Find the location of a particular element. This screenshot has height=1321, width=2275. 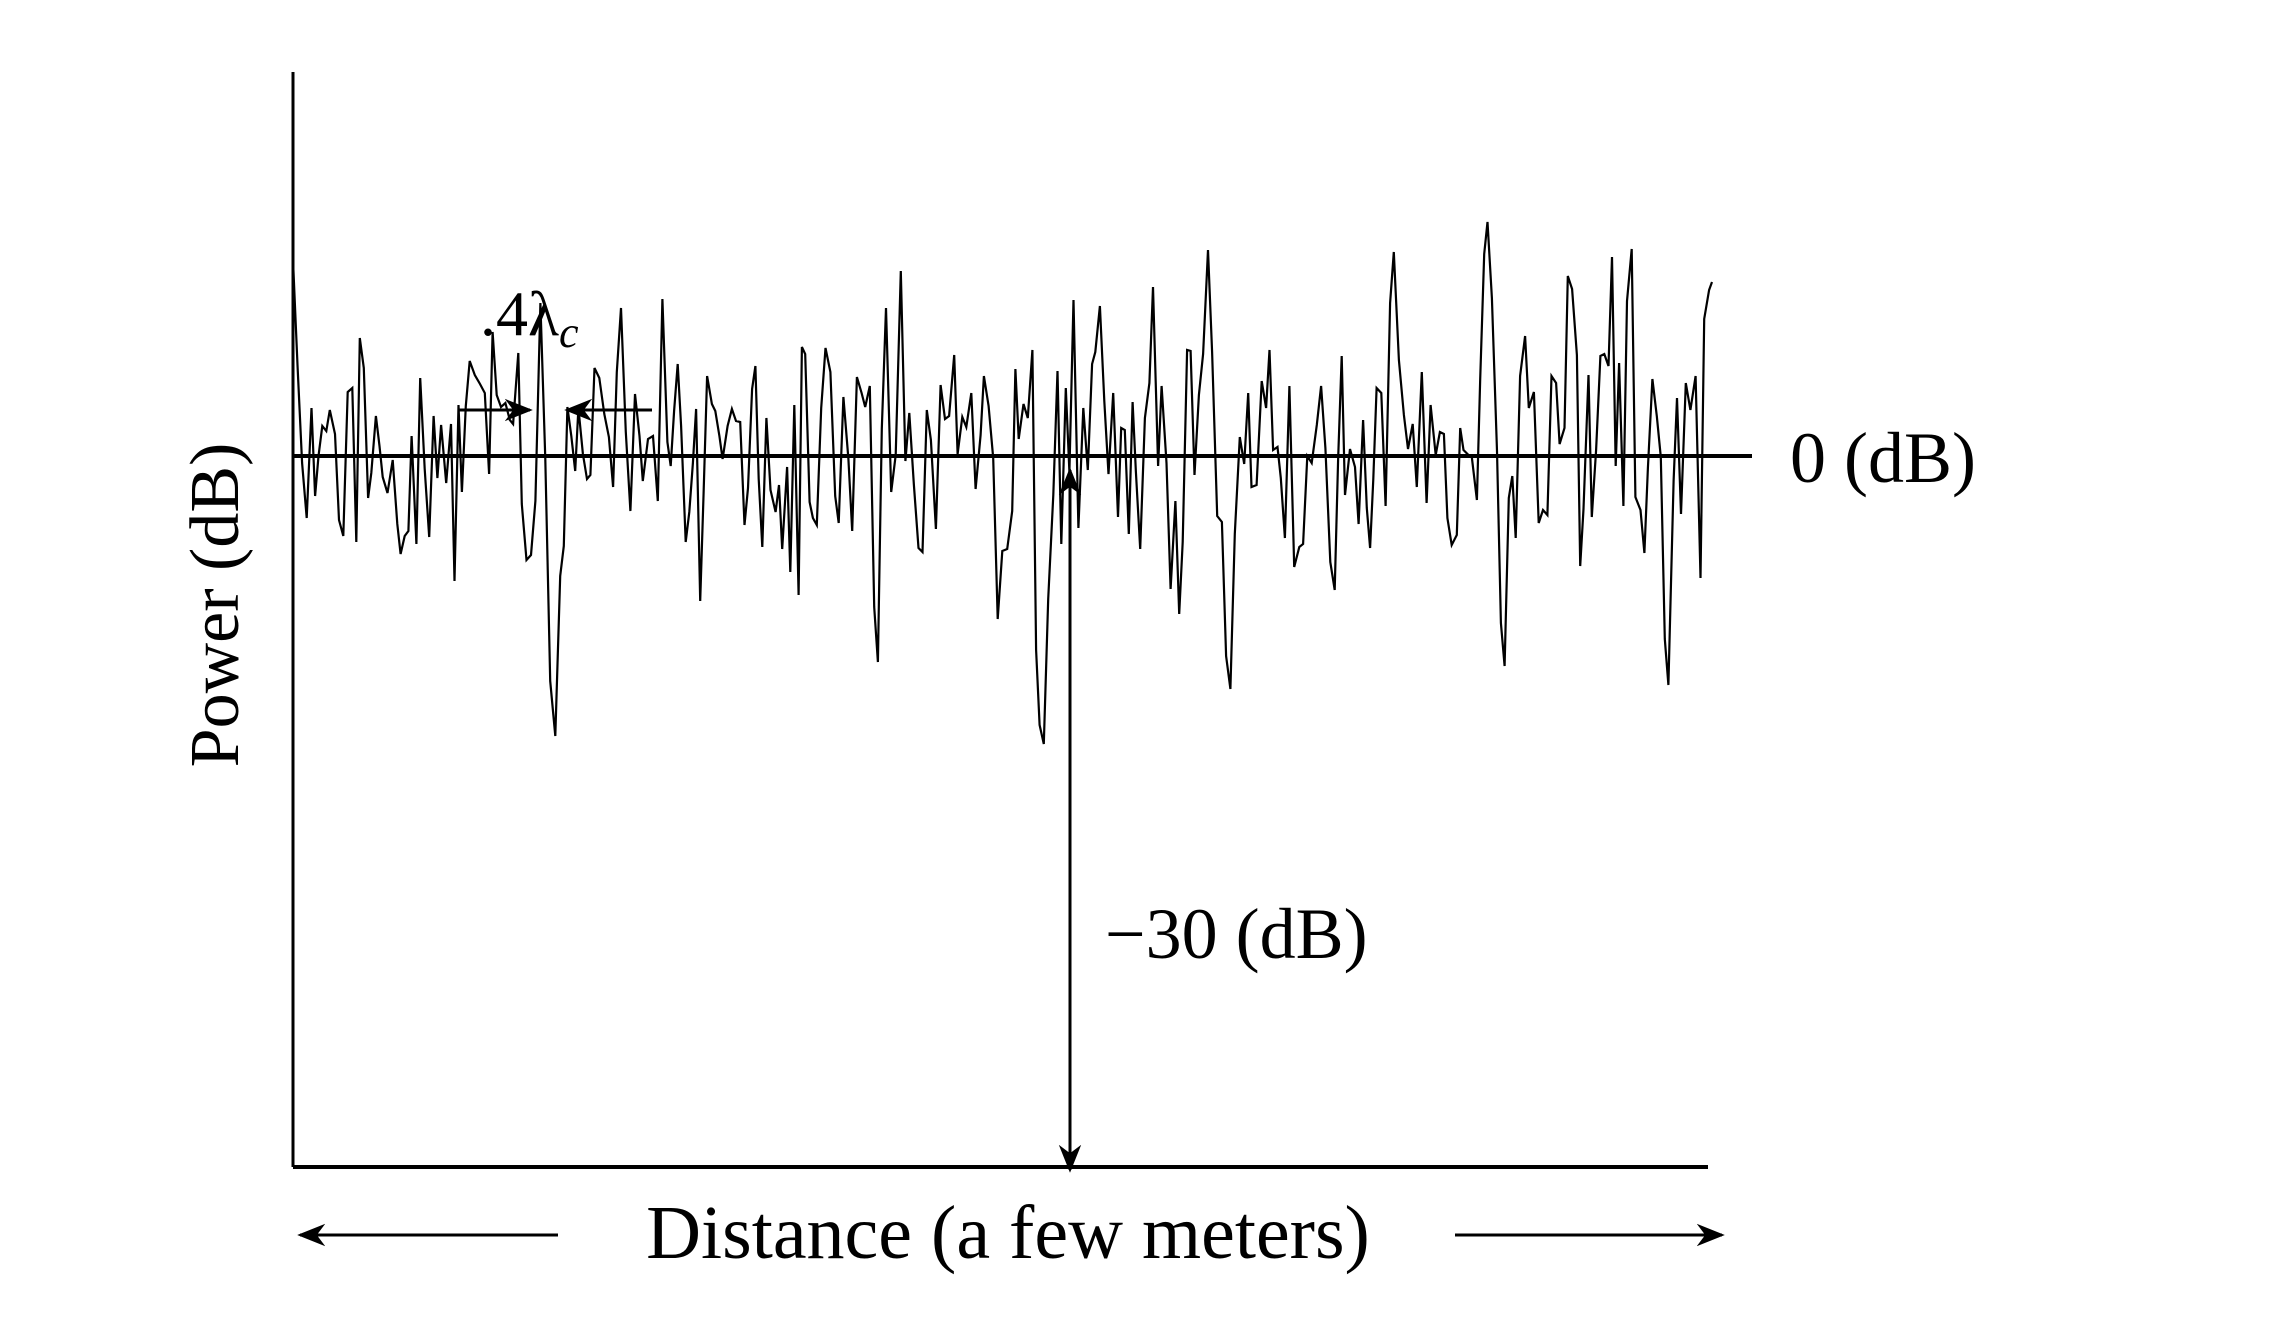

fade-depth-label: −30 (dB) is located at coordinates (1236, 934).